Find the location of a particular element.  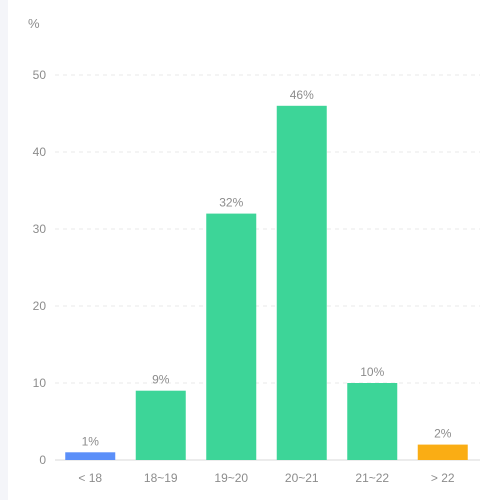

x-axis-ticks: < 18 18~19 19~20 20~21 21~22 > 22 is located at coordinates (266, 478).